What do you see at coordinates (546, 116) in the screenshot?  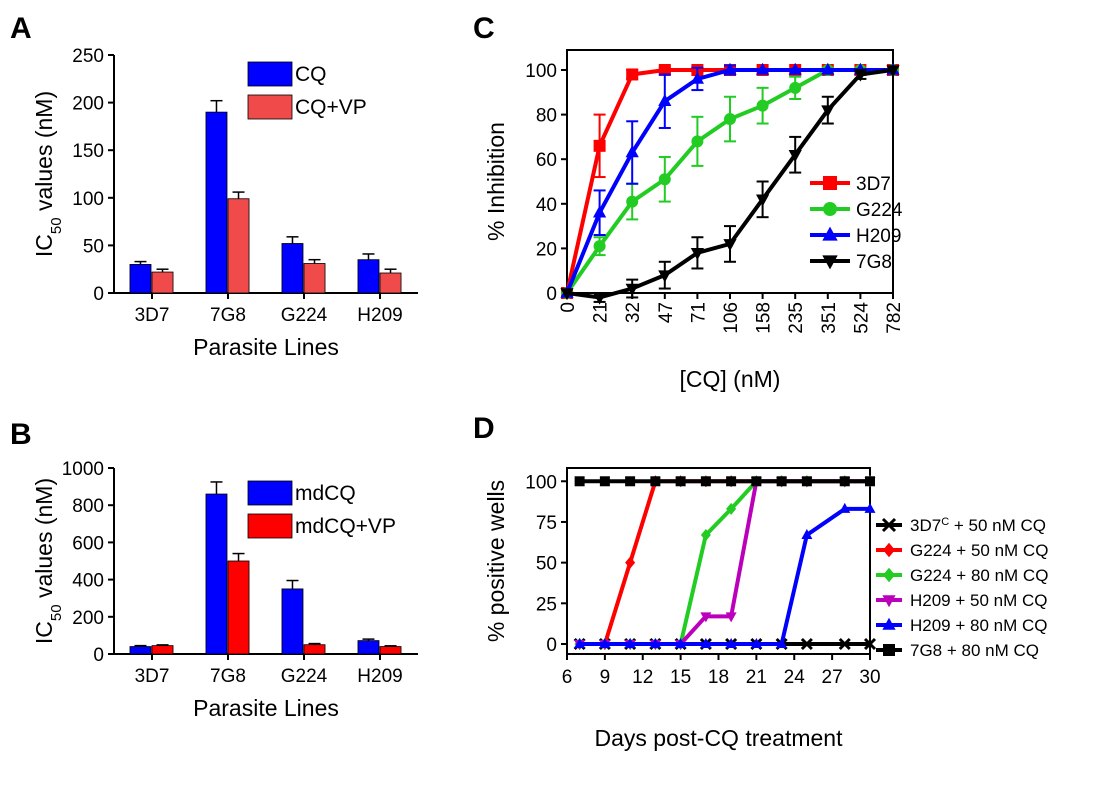 I see `y-tick-label: 80` at bounding box center [546, 116].